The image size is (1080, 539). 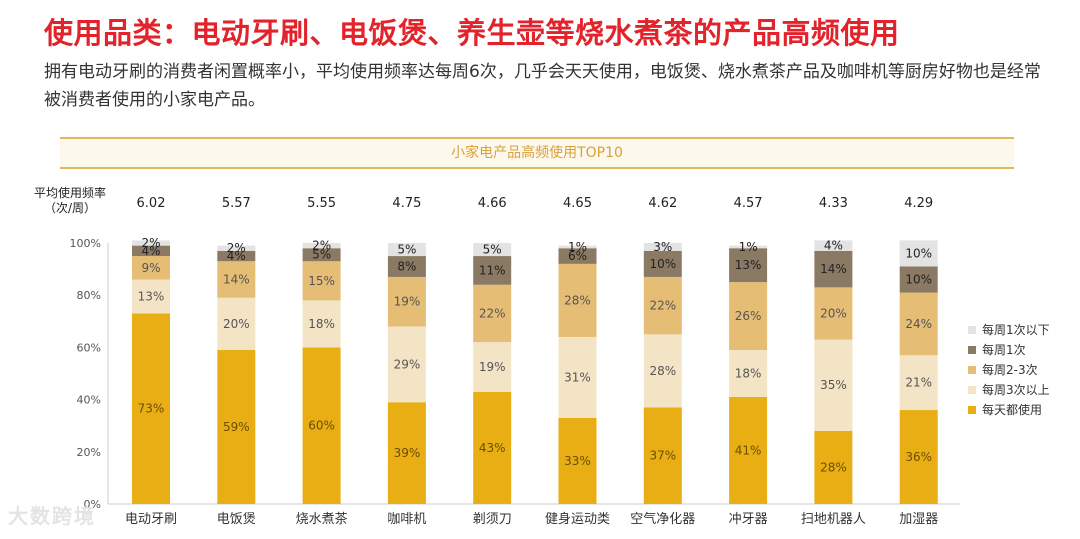 What do you see at coordinates (1004, 349) in the screenshot?
I see `legend-label: 每周1次` at bounding box center [1004, 349].